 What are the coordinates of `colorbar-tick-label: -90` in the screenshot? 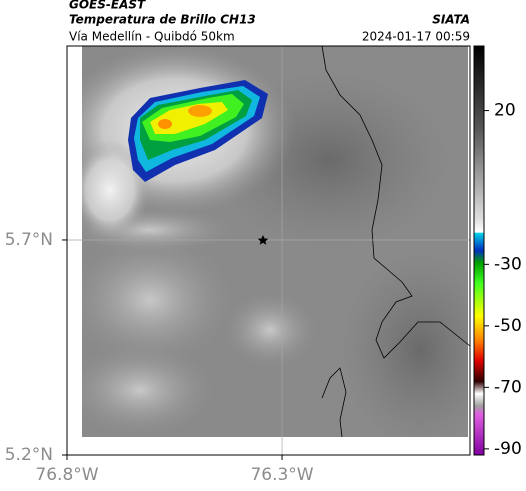 It's located at (508, 449).